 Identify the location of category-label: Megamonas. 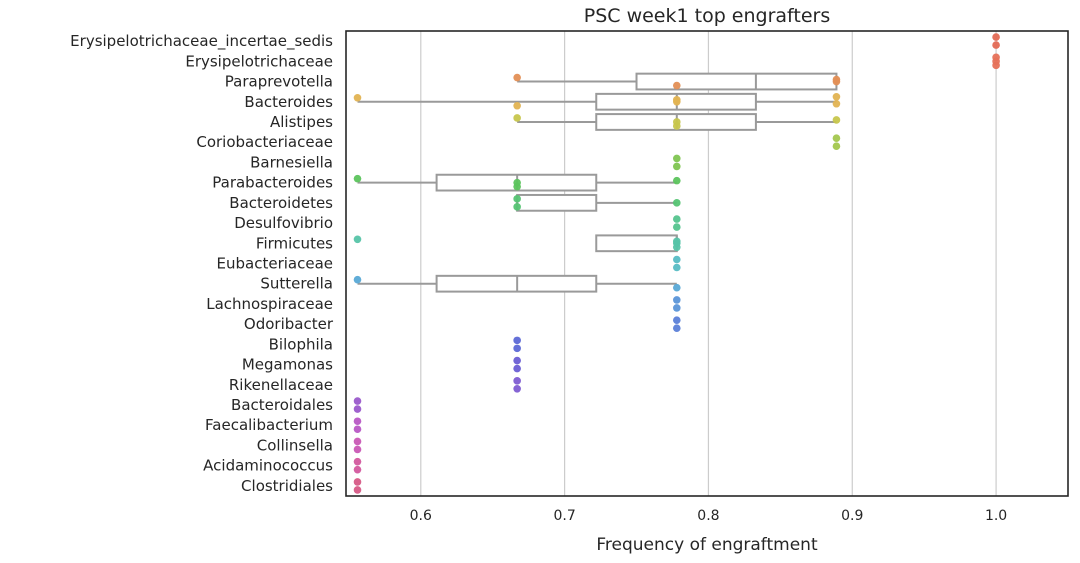
(287, 365).